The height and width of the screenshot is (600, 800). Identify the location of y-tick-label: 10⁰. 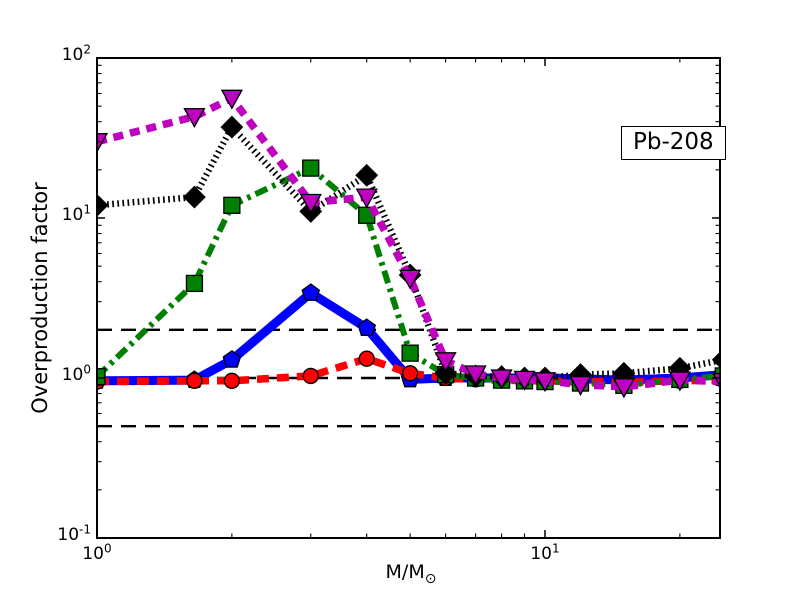
(76, 373).